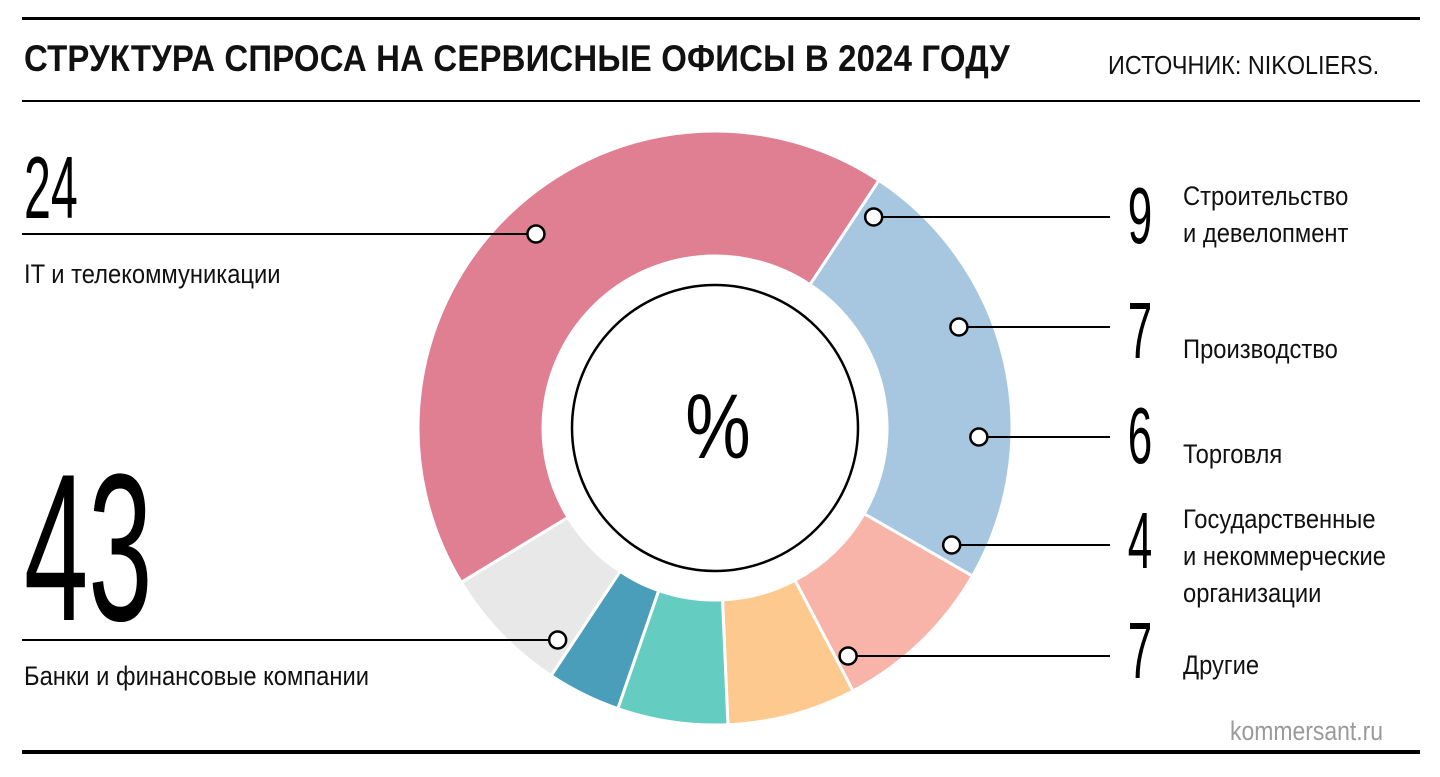  I want to click on category-label-stroitelstvo-i: Строительство, so click(1265, 197).